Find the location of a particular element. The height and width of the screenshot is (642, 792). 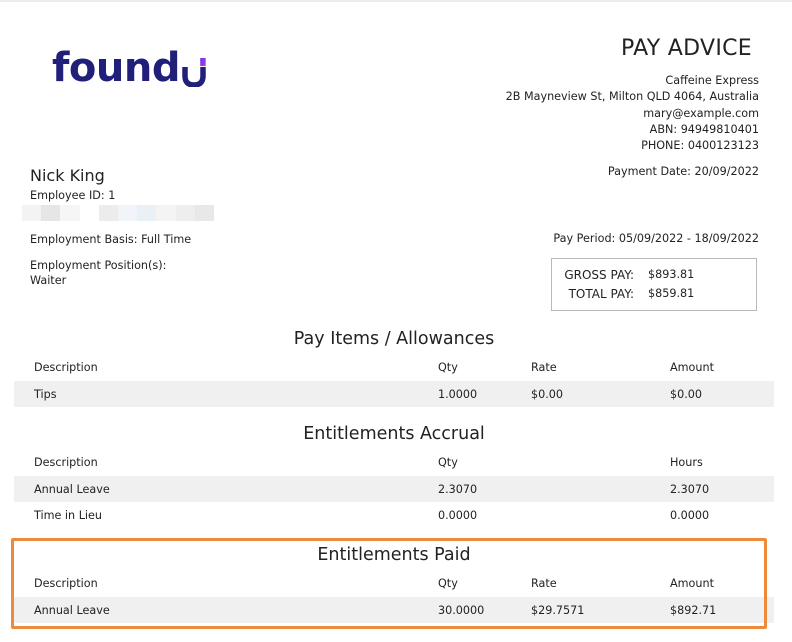

cell-qty: 2.3070 is located at coordinates (458, 489).